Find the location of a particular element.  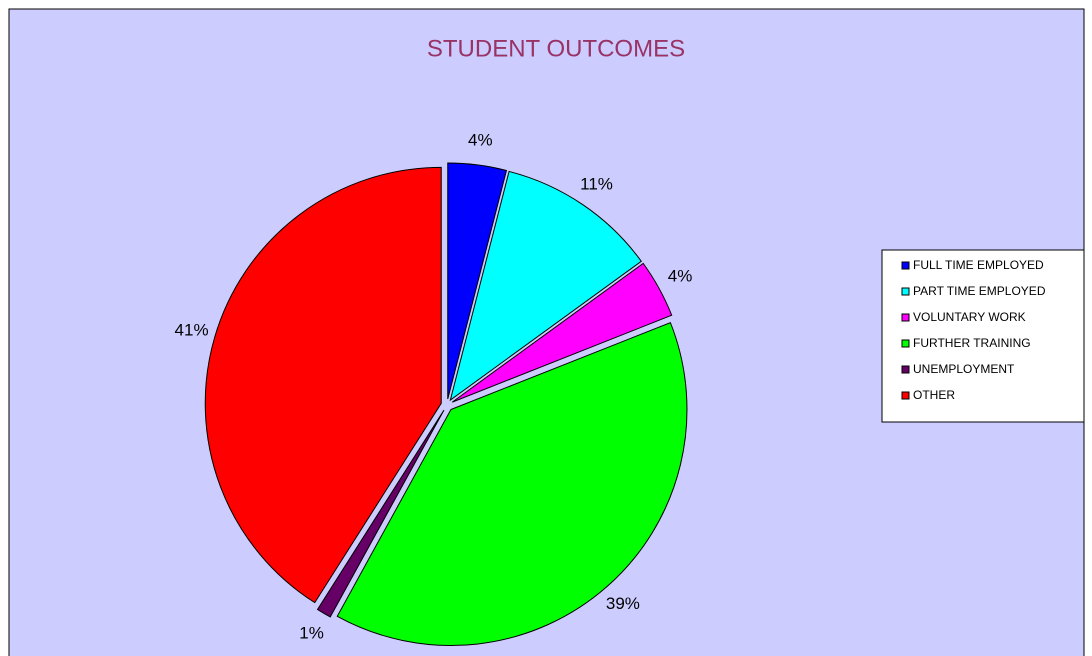

legend-box is located at coordinates (983, 336).